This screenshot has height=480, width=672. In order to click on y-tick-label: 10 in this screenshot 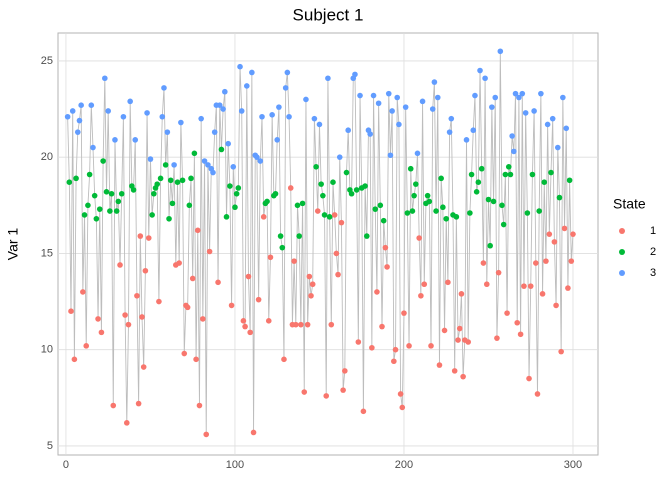, I will do `click(47, 350)`.